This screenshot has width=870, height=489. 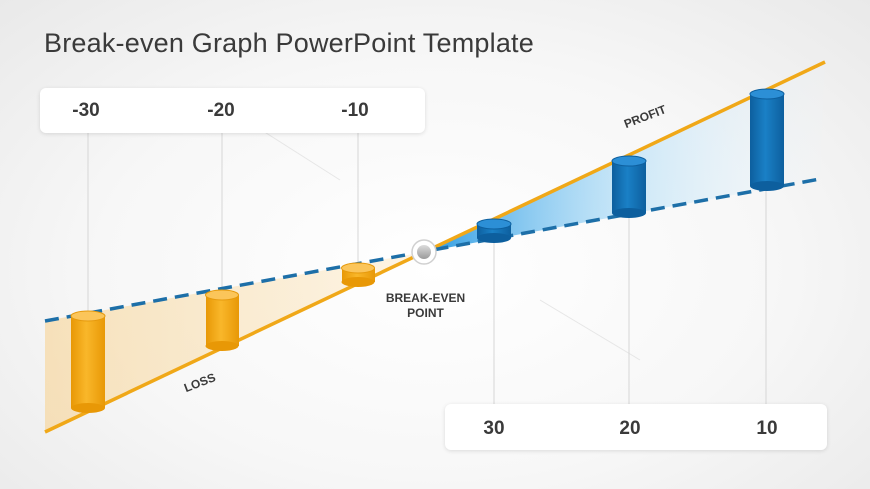 I want to click on loss-values-panel: -30 -20 -10, so click(x=232, y=110).